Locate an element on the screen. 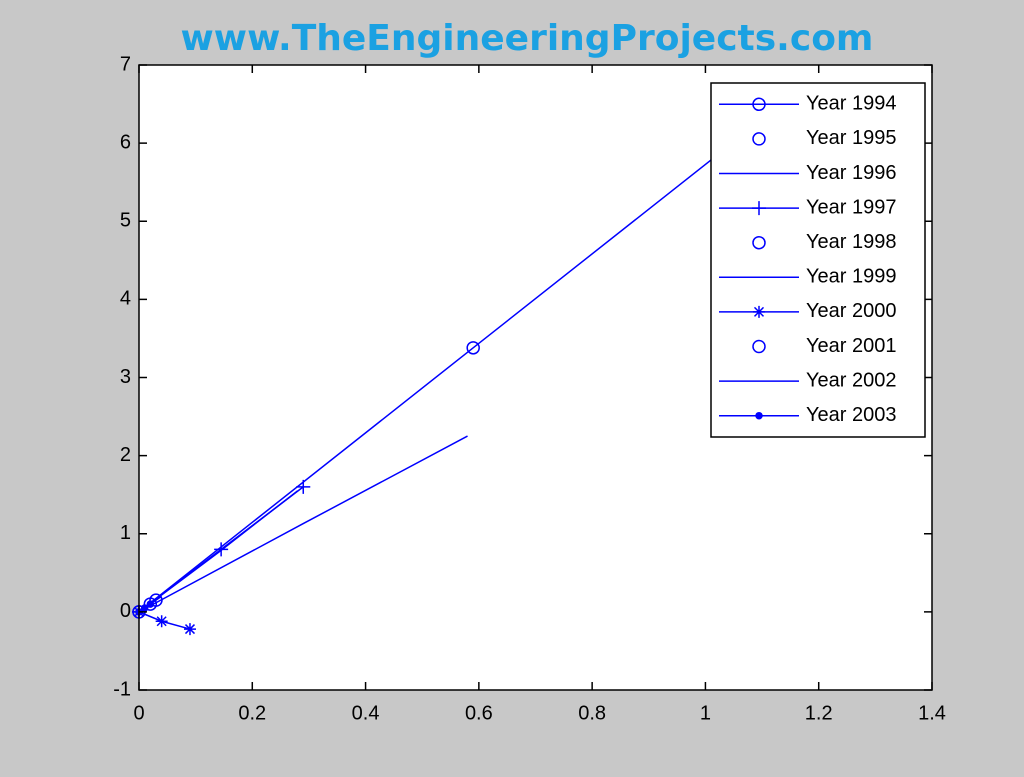 Image resolution: width=1024 pixels, height=777 pixels. legend-label: Year 1996 is located at coordinates (851, 173).